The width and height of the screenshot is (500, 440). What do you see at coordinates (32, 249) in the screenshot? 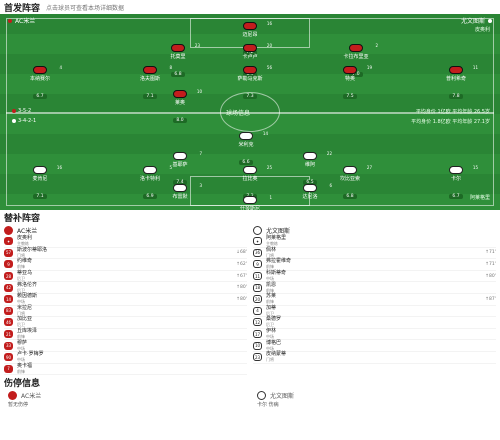
I see `sub-name: 斯波尔蒂耶洛` at bounding box center [32, 249].